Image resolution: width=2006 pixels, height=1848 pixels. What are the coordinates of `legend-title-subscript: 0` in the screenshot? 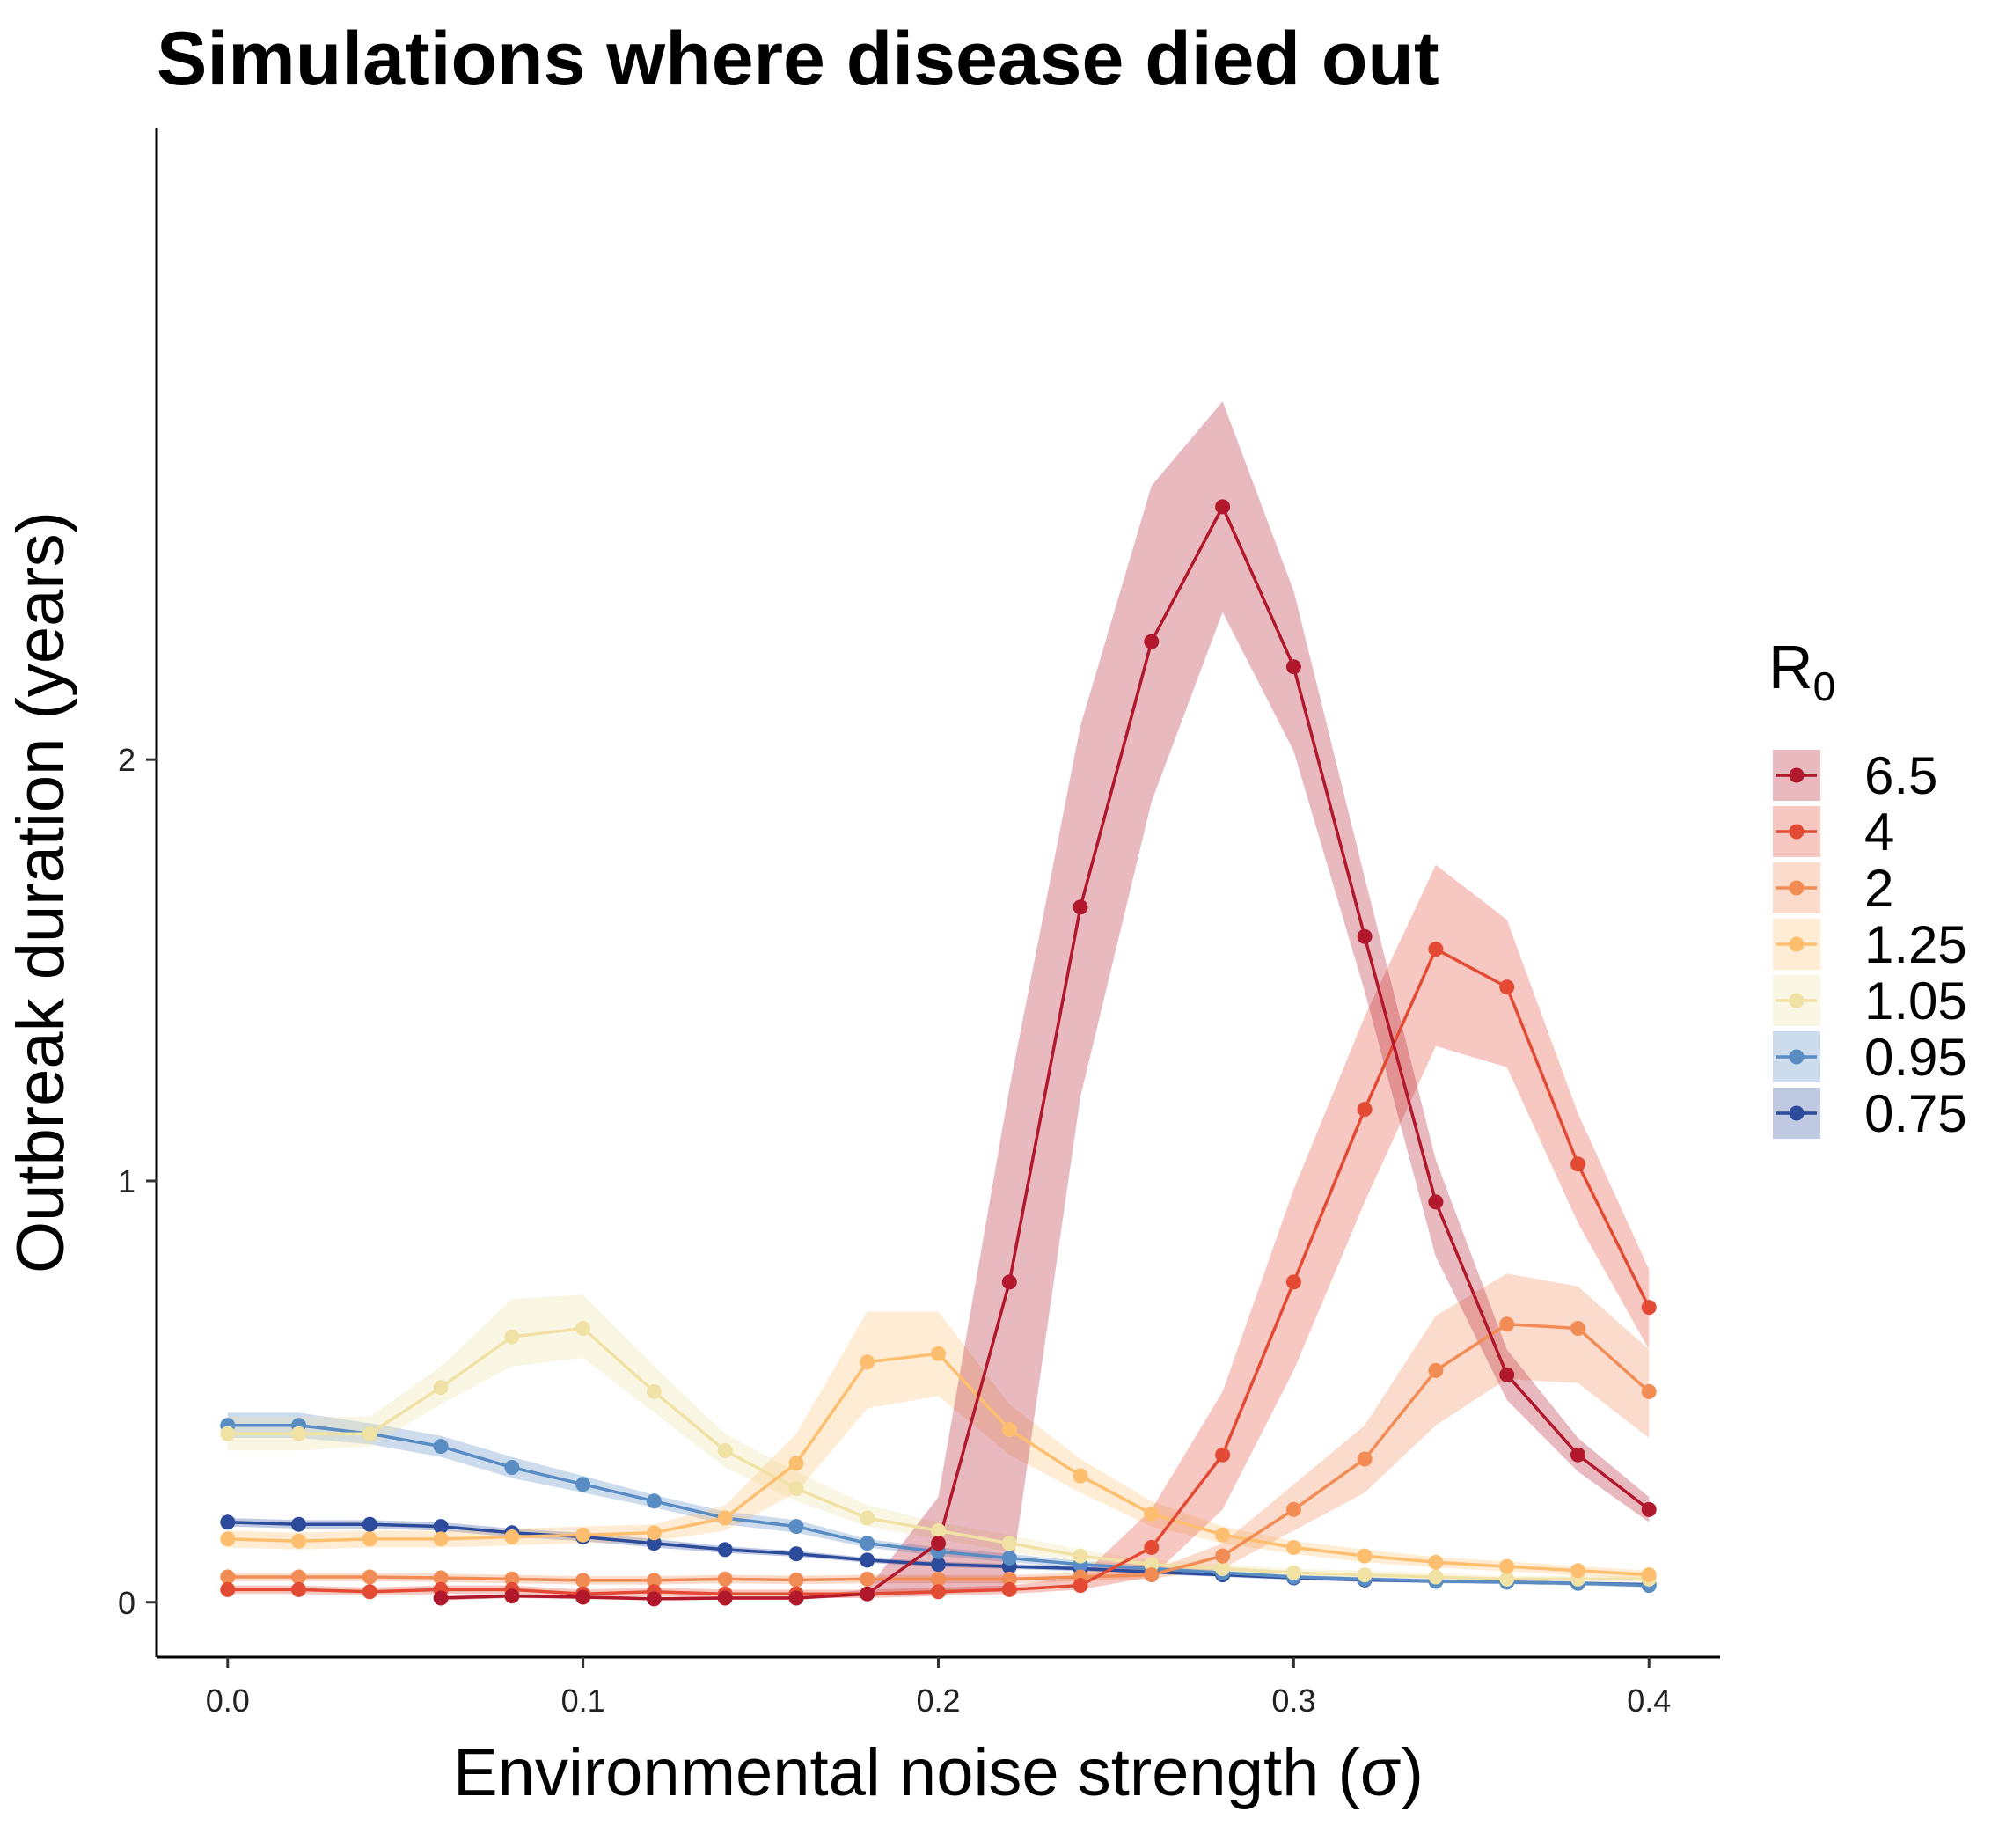 It's located at (1824, 687).